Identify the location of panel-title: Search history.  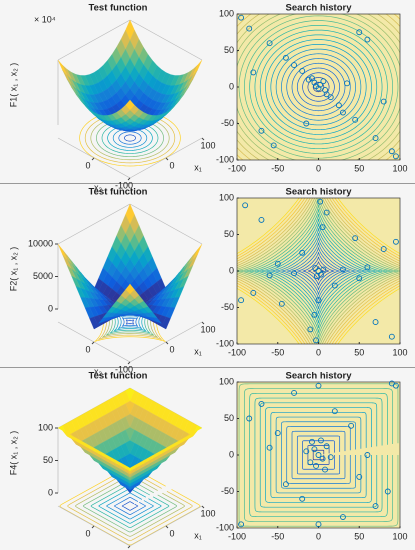
(319, 192).